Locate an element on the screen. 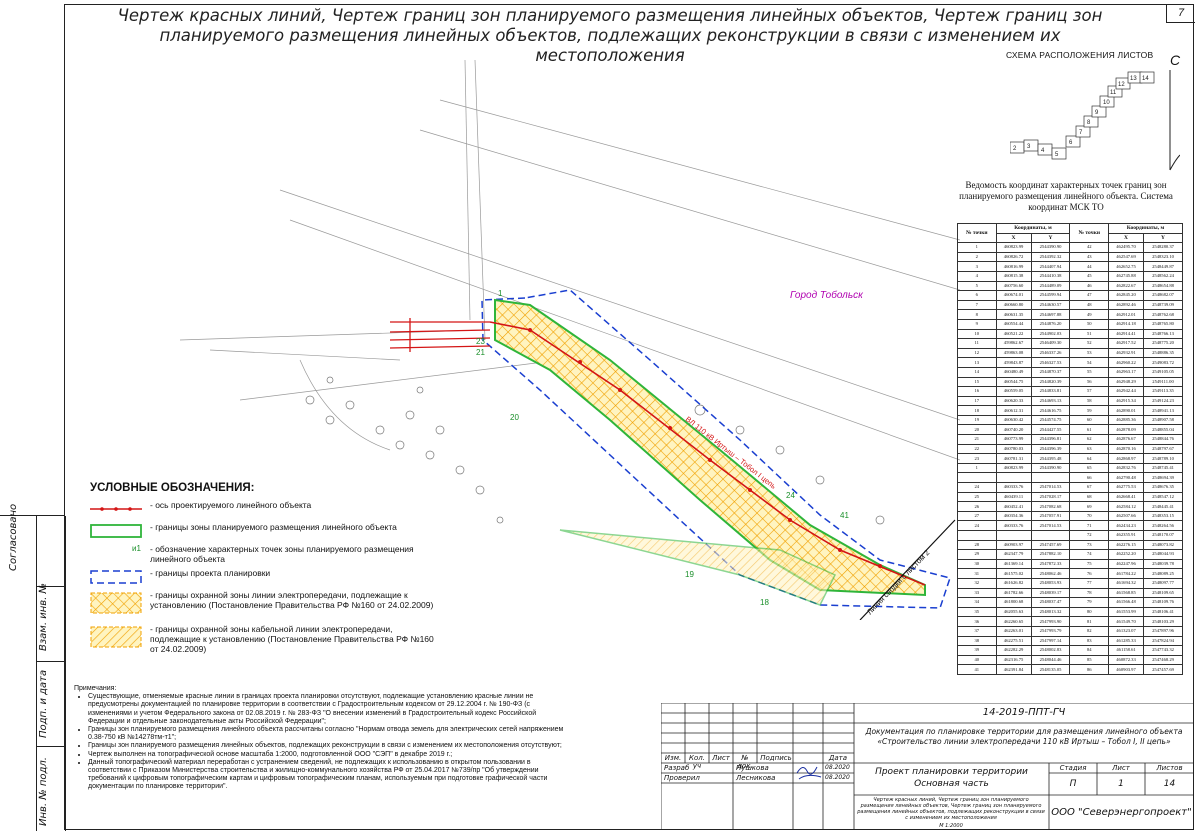  table-cell: 27 is located at coordinates (977, 516).